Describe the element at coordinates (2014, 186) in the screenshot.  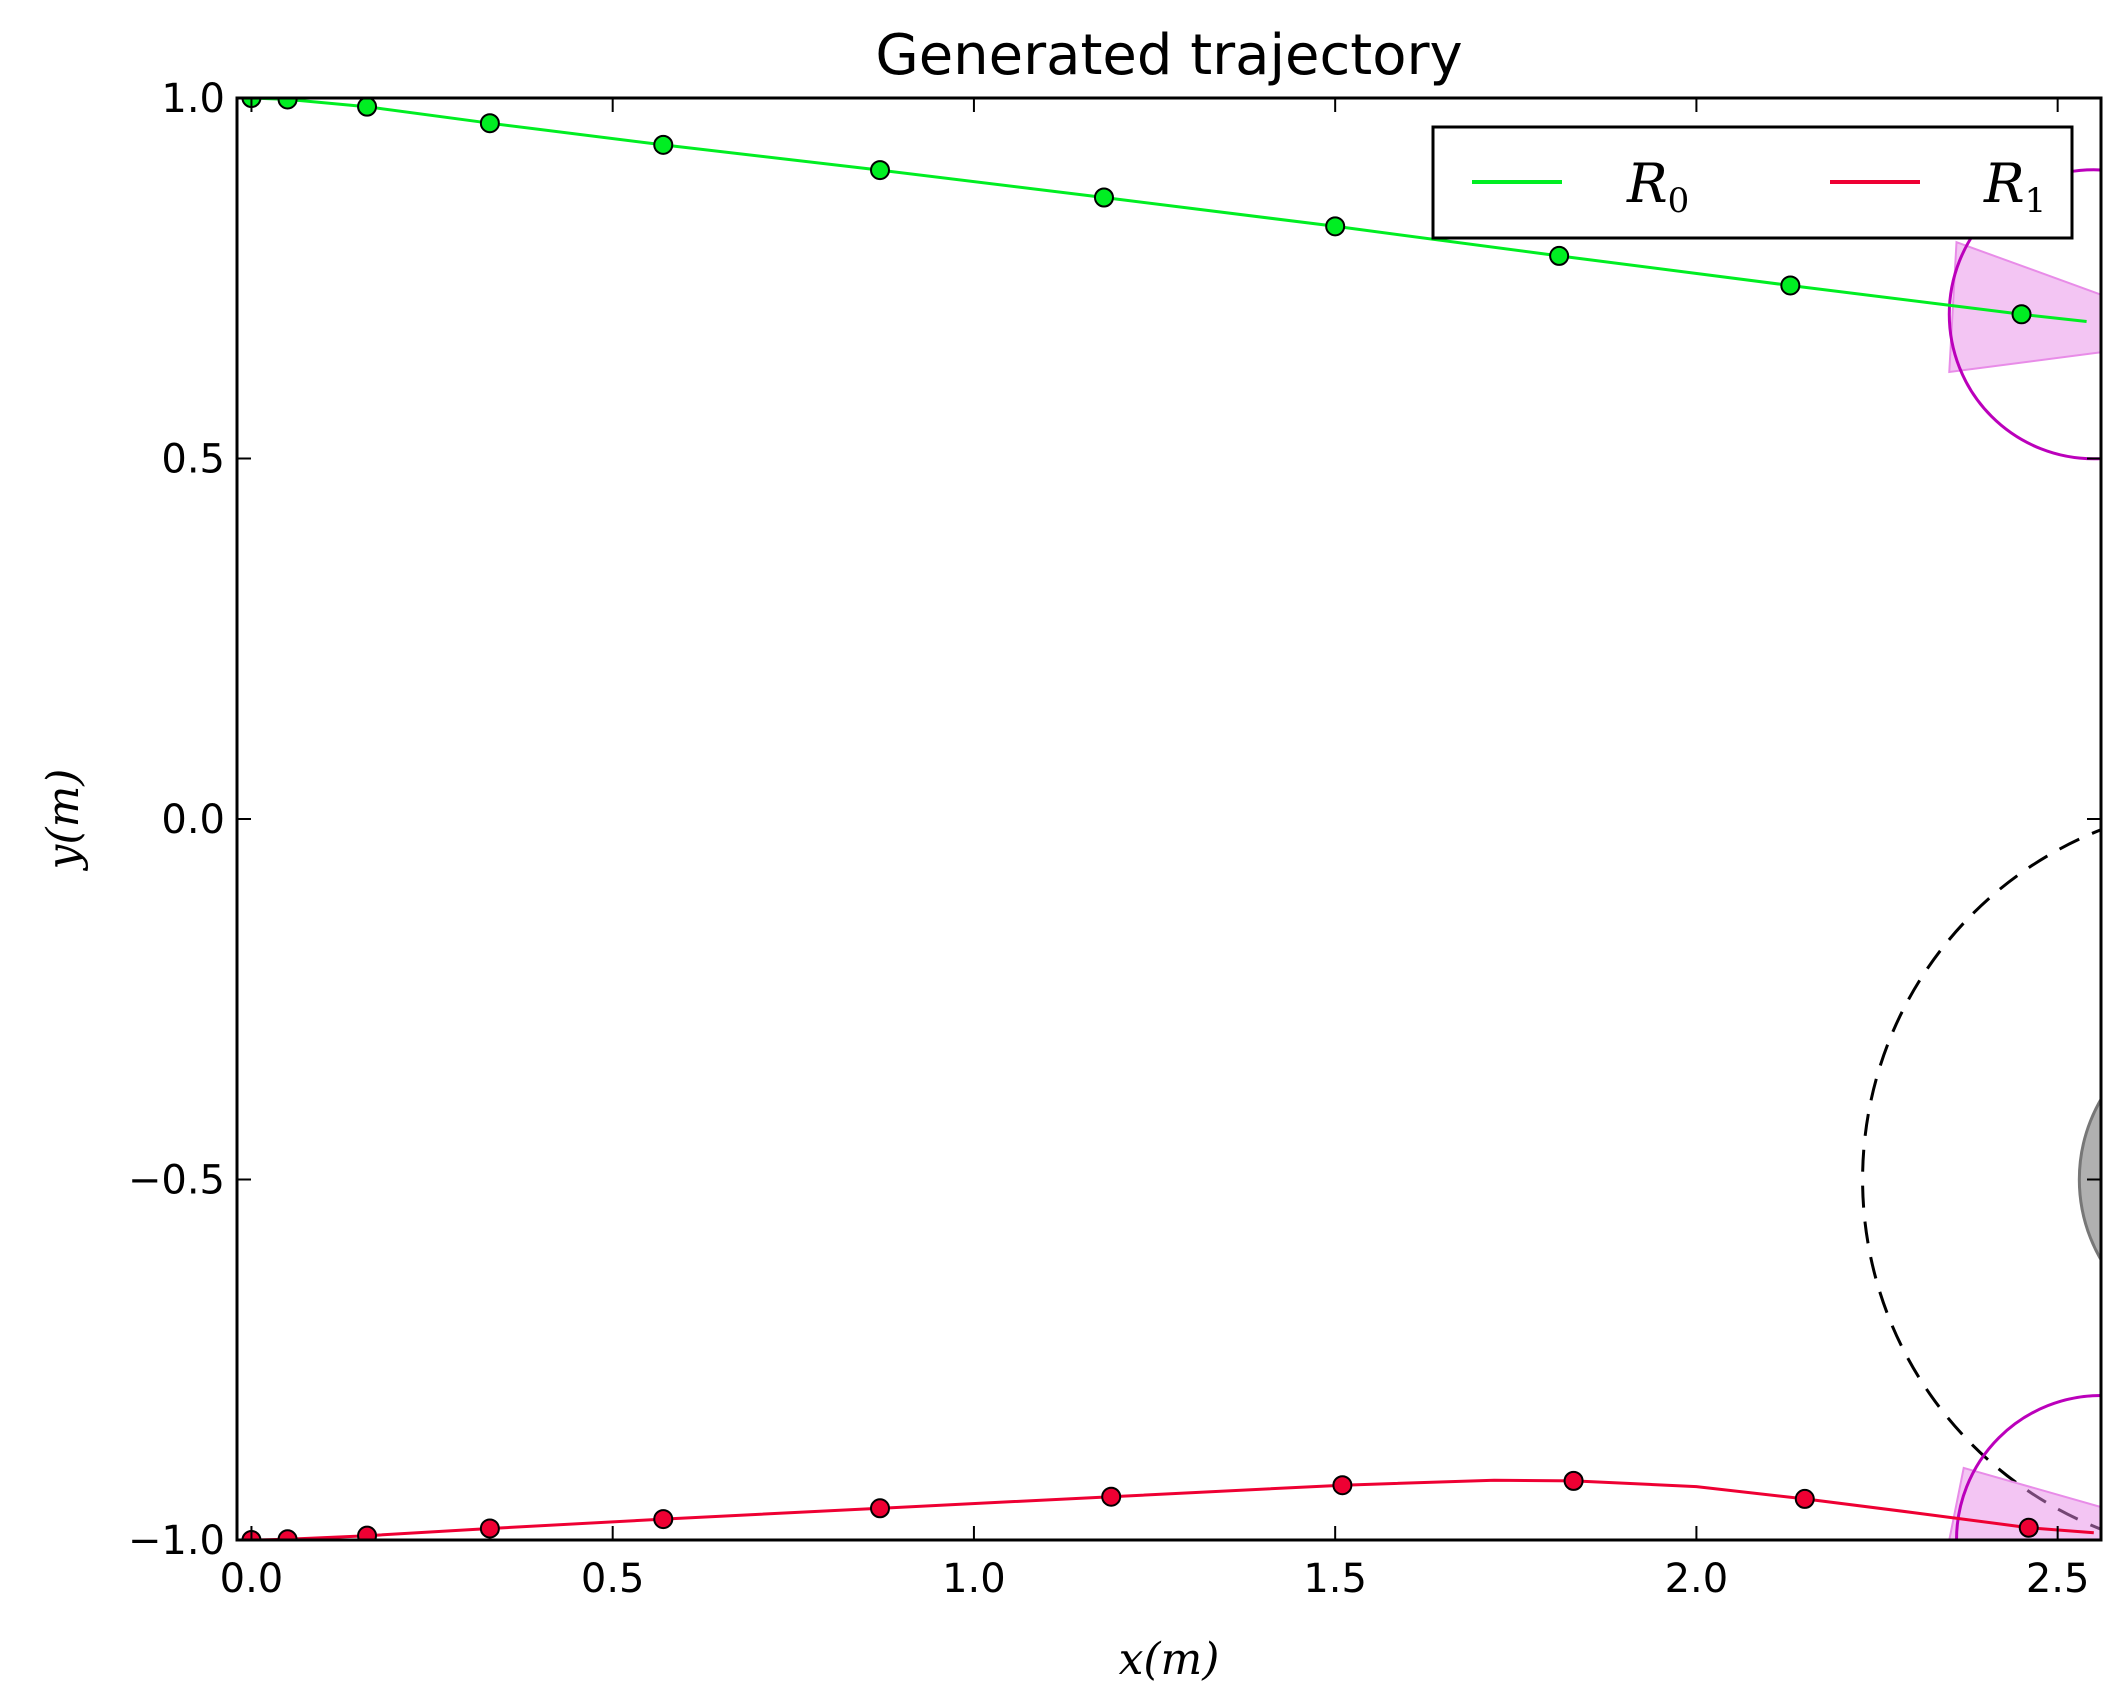
I see `legend-label-r1: R1` at that location.